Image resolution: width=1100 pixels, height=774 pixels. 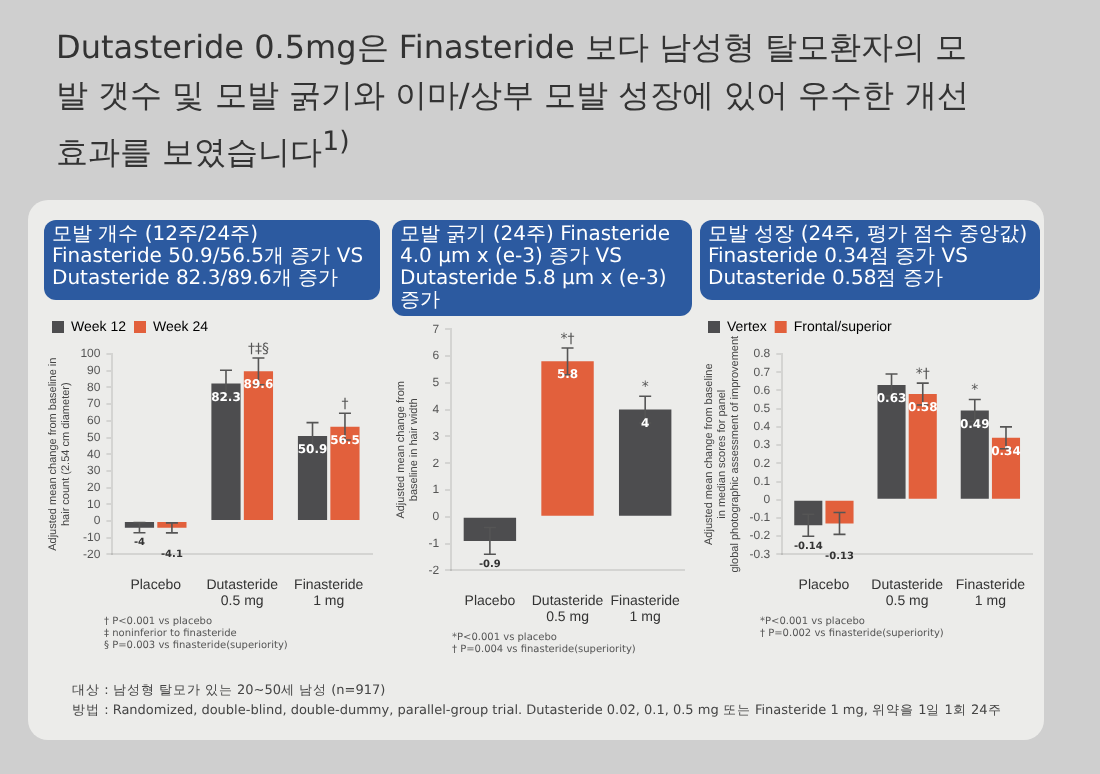 I want to click on chart-subtitle: 모발 개수 (12주/24주) Finasteride 50.9/56.5개 증가 VS Dutasteride 82.3/89.6개 증가, so click(x=212, y=260).